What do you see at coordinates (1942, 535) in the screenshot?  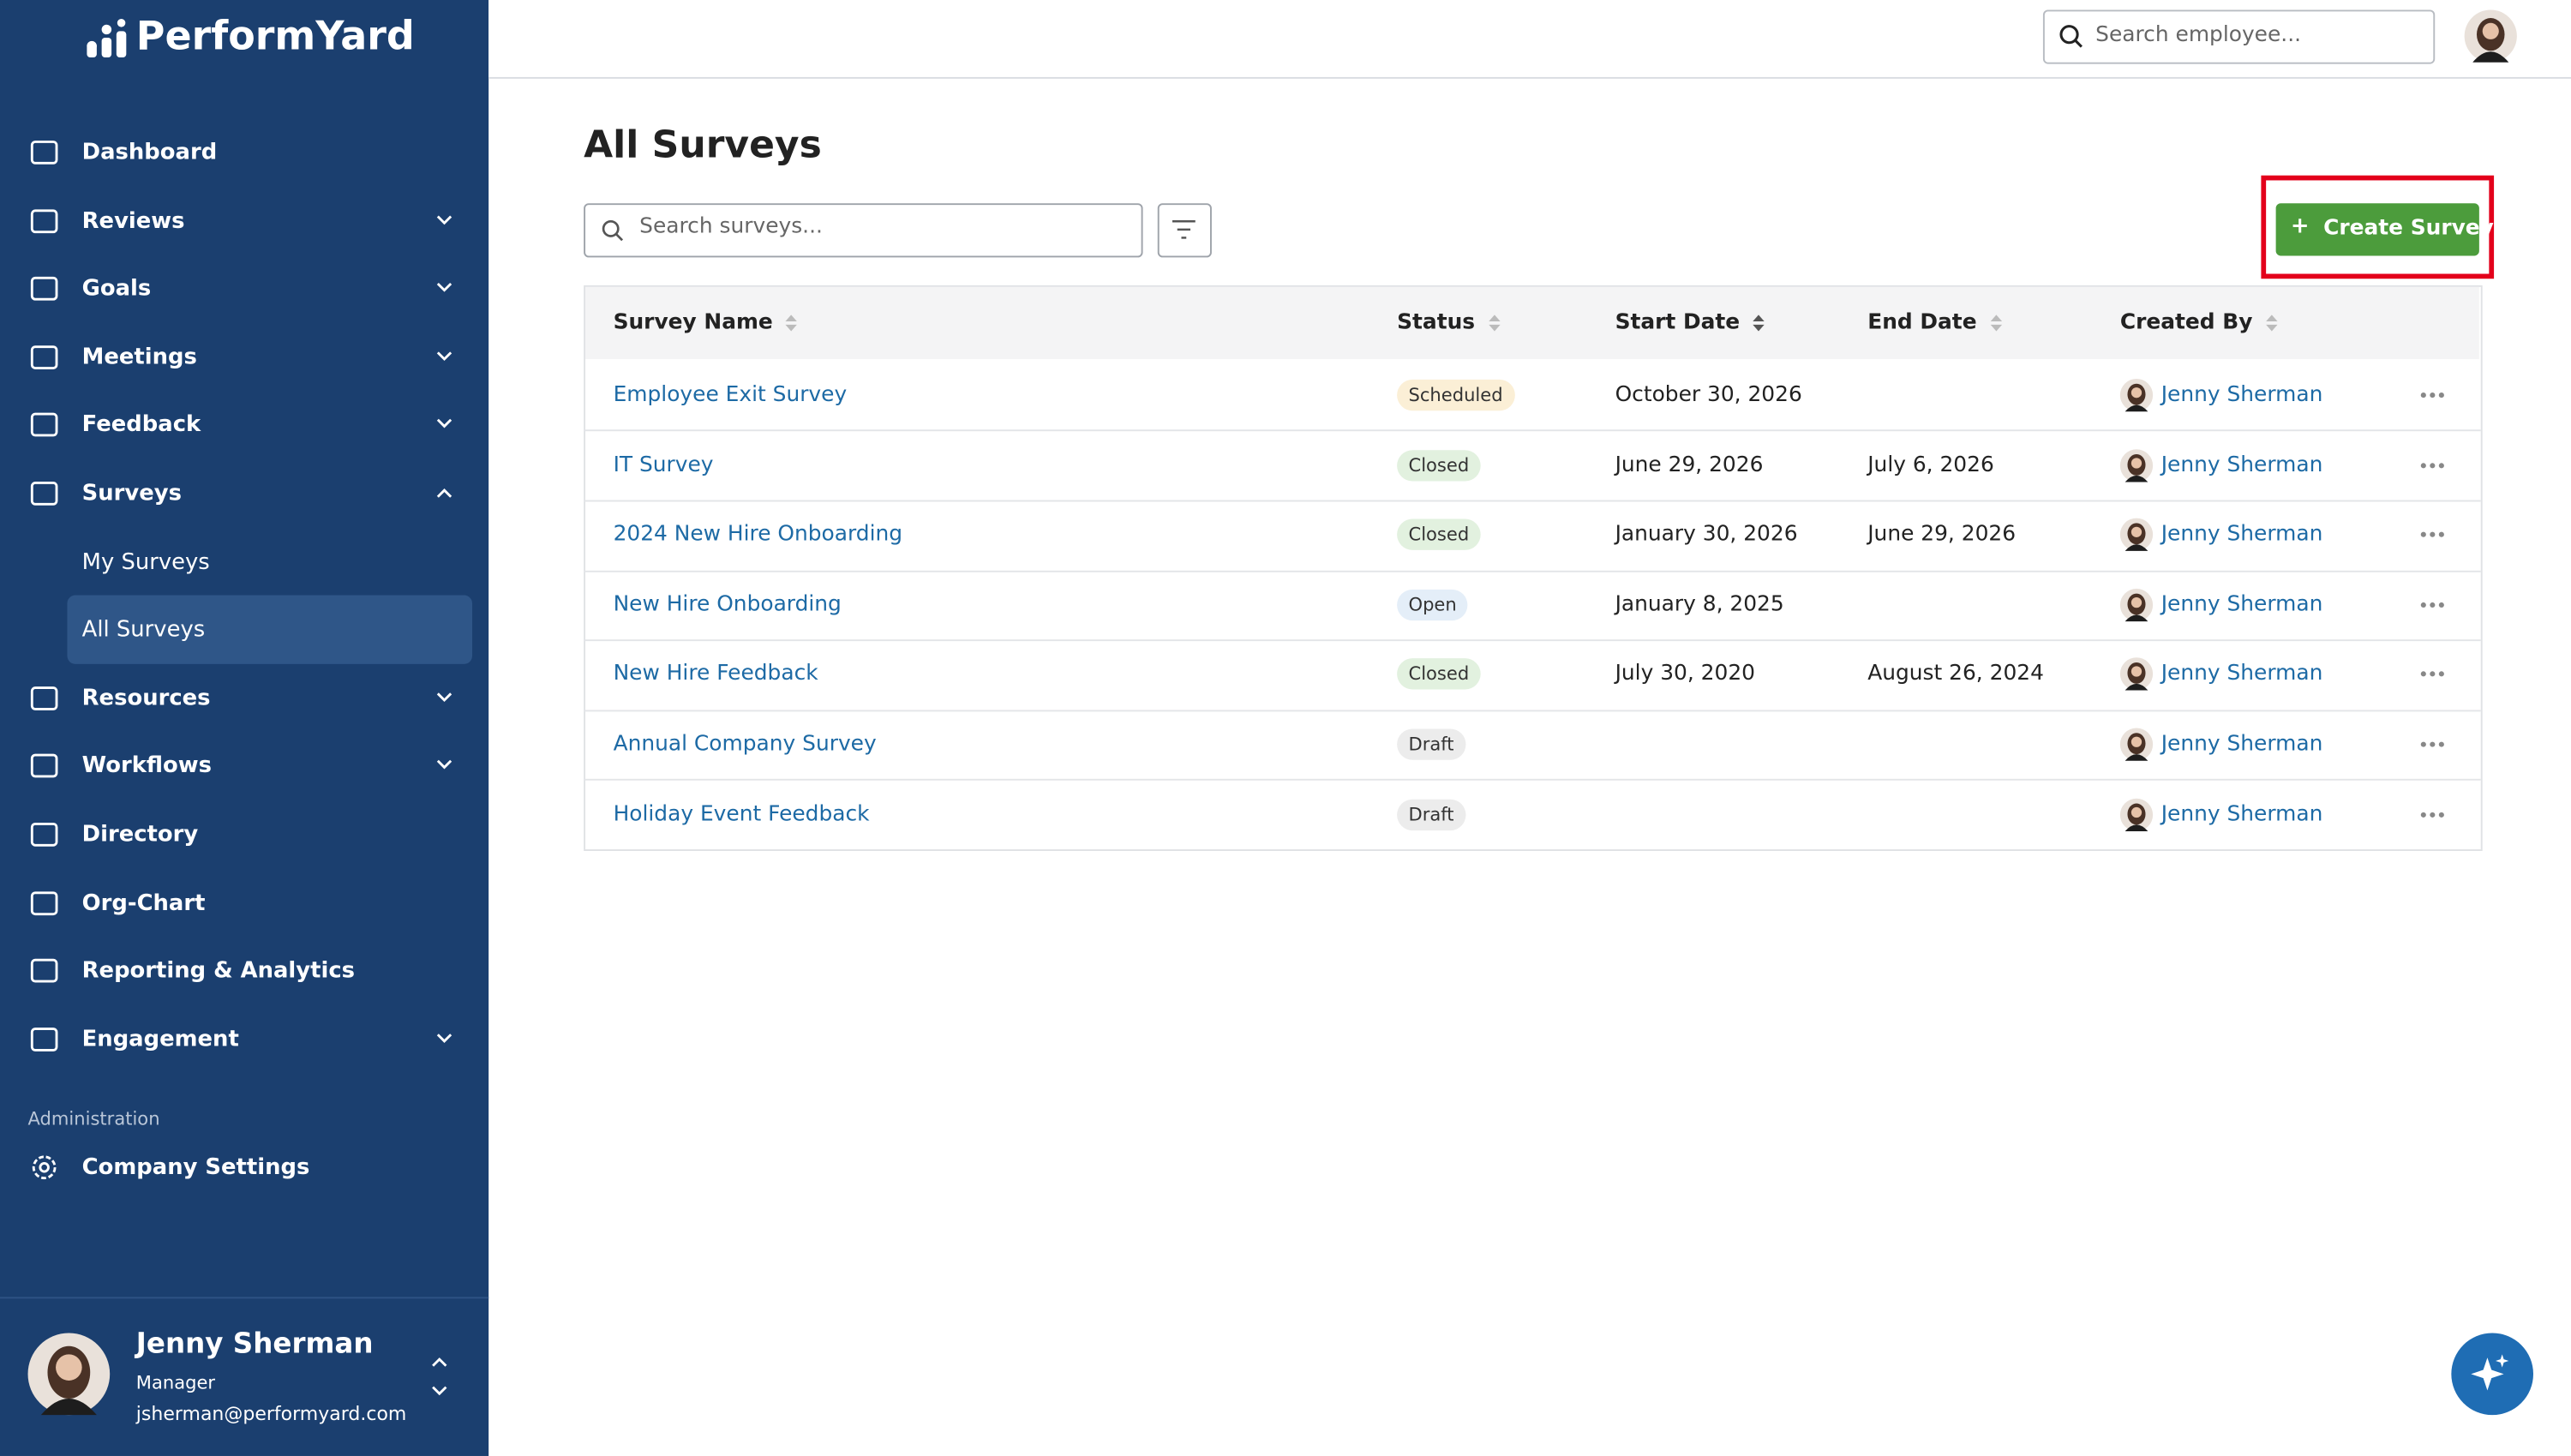 I see `end-date: June 29, 2026` at bounding box center [1942, 535].